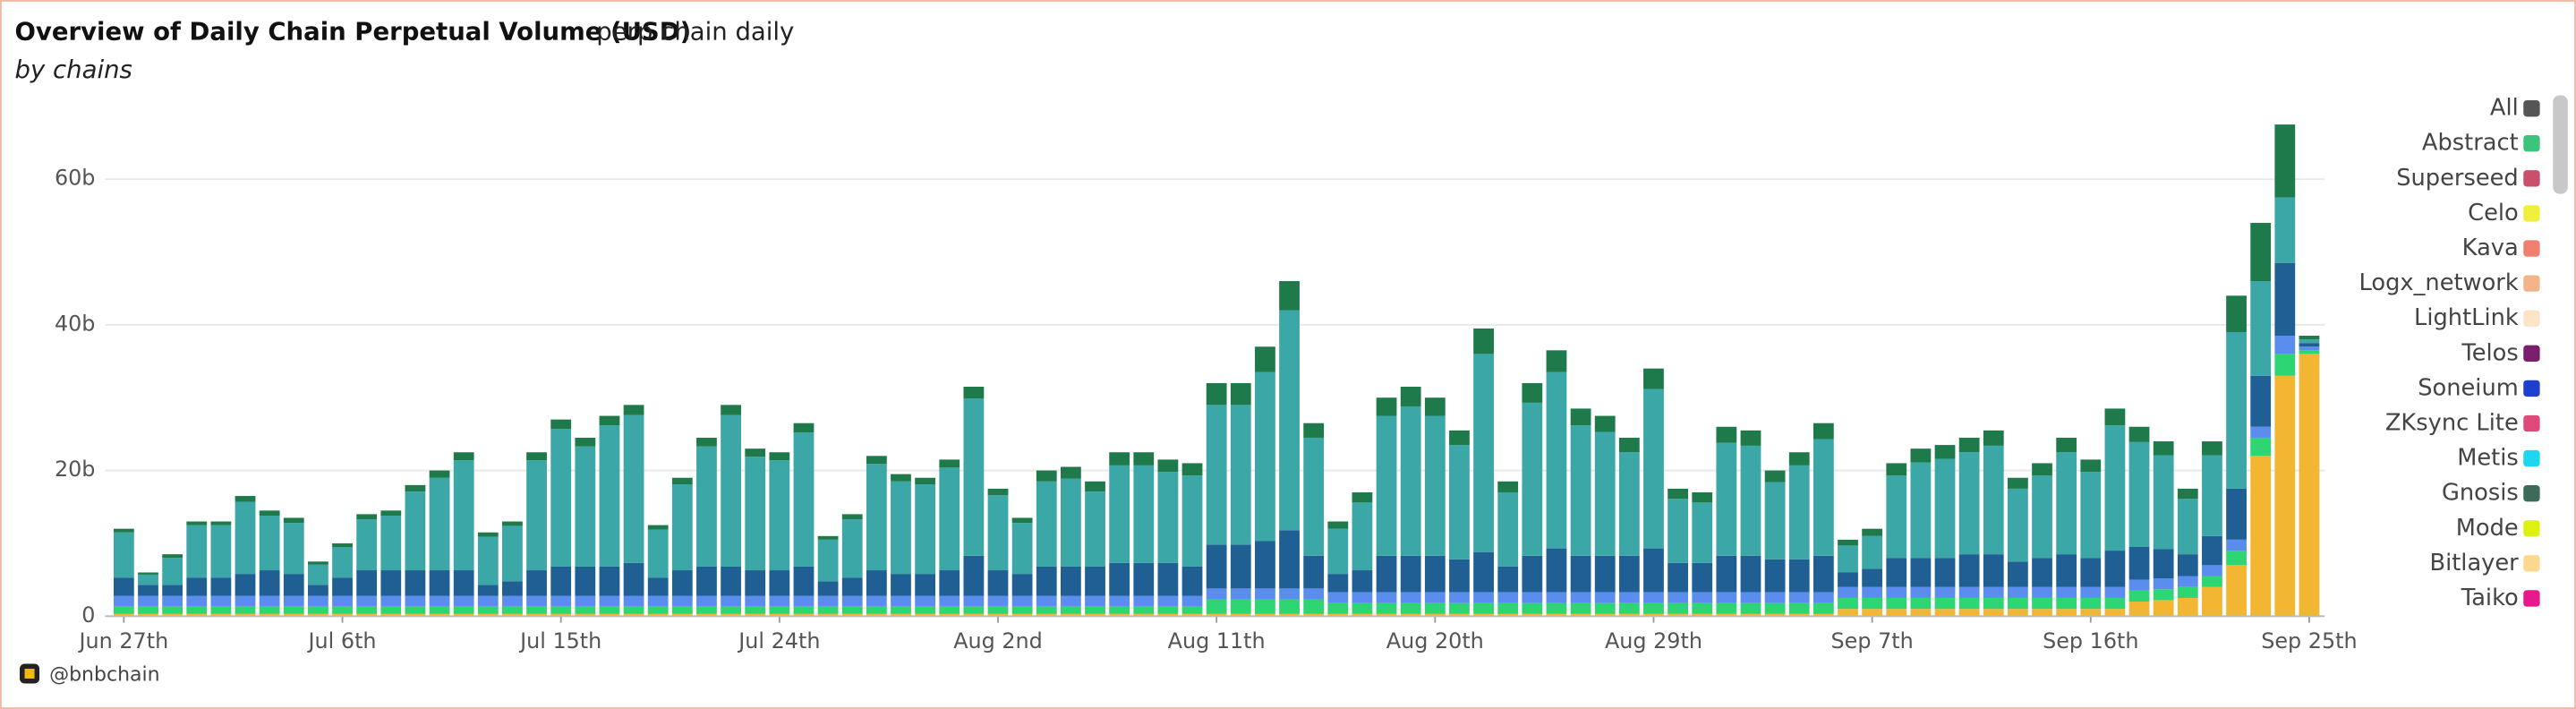 The width and height of the screenshot is (2576, 709). Describe the element at coordinates (29, 674) in the screenshot. I see `source-icon-mark` at that location.